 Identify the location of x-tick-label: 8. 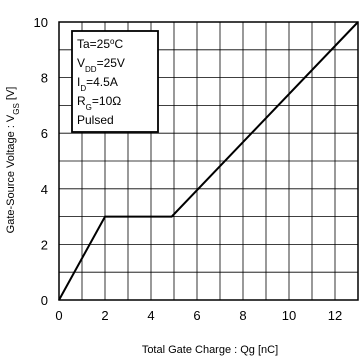
(242, 315).